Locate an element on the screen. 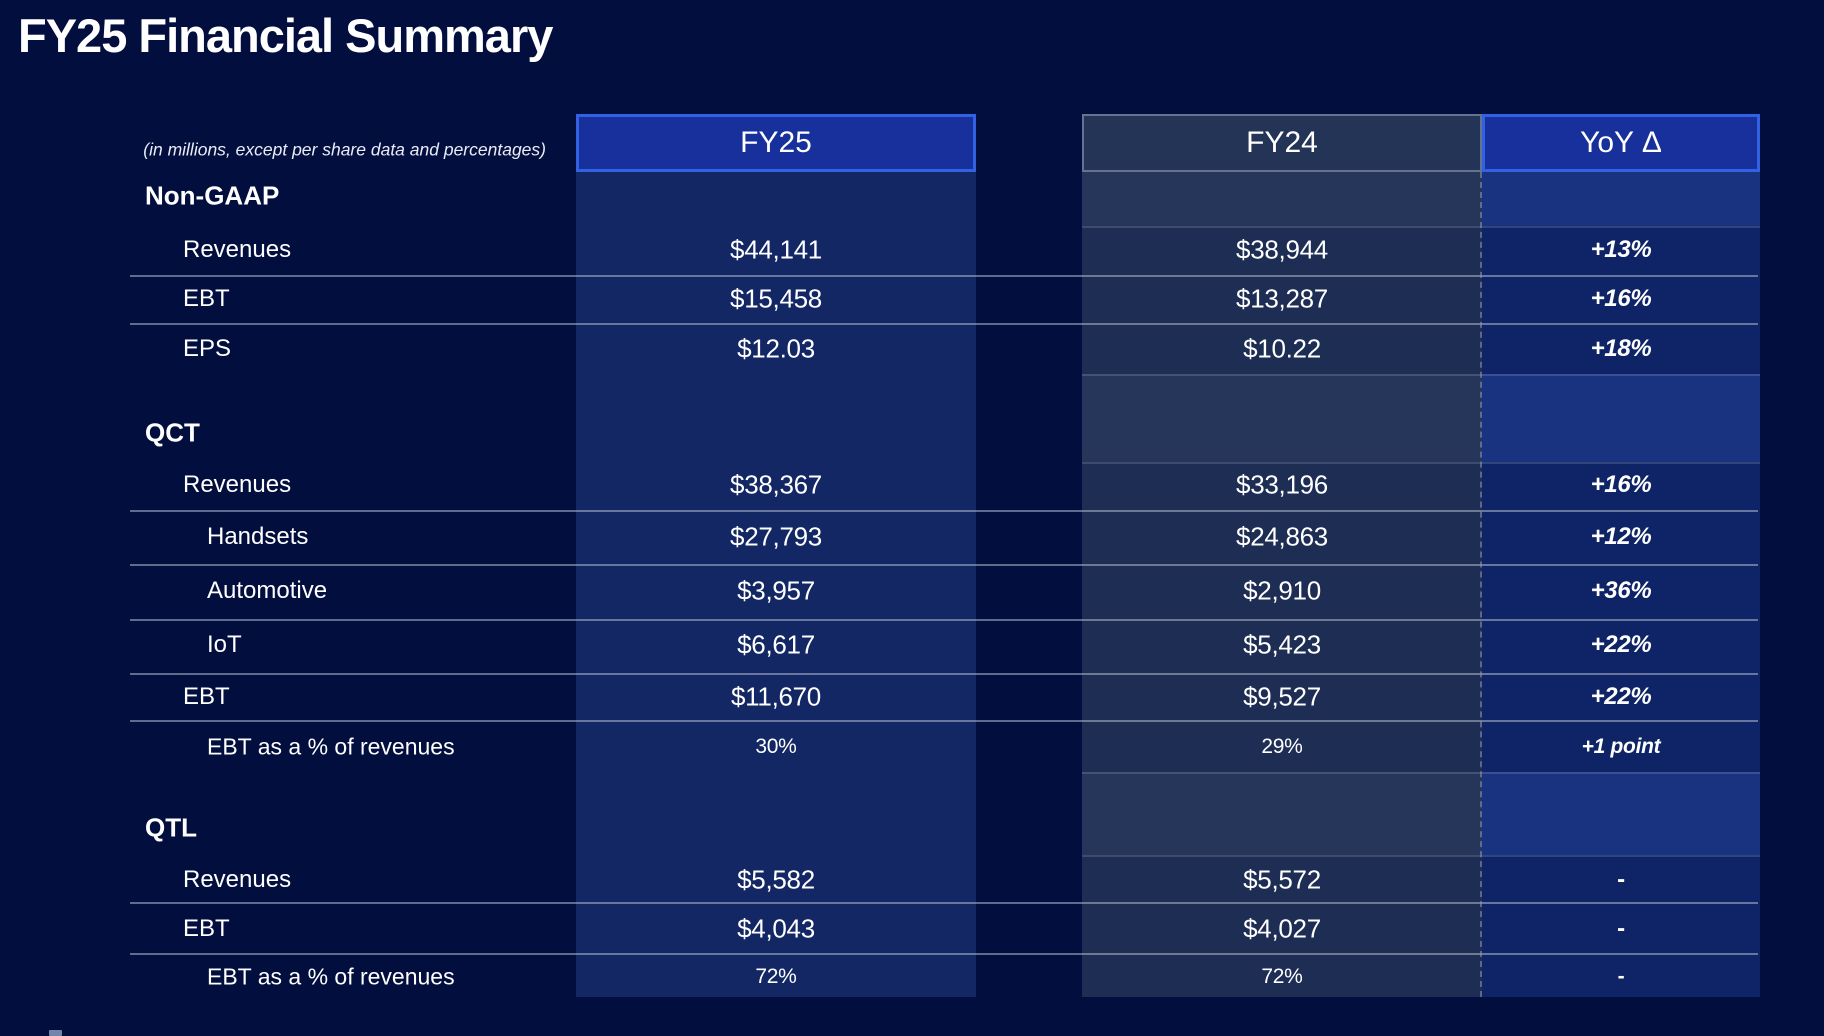 The width and height of the screenshot is (1824, 1036). column-header-label: YoY Δ is located at coordinates (1621, 142).